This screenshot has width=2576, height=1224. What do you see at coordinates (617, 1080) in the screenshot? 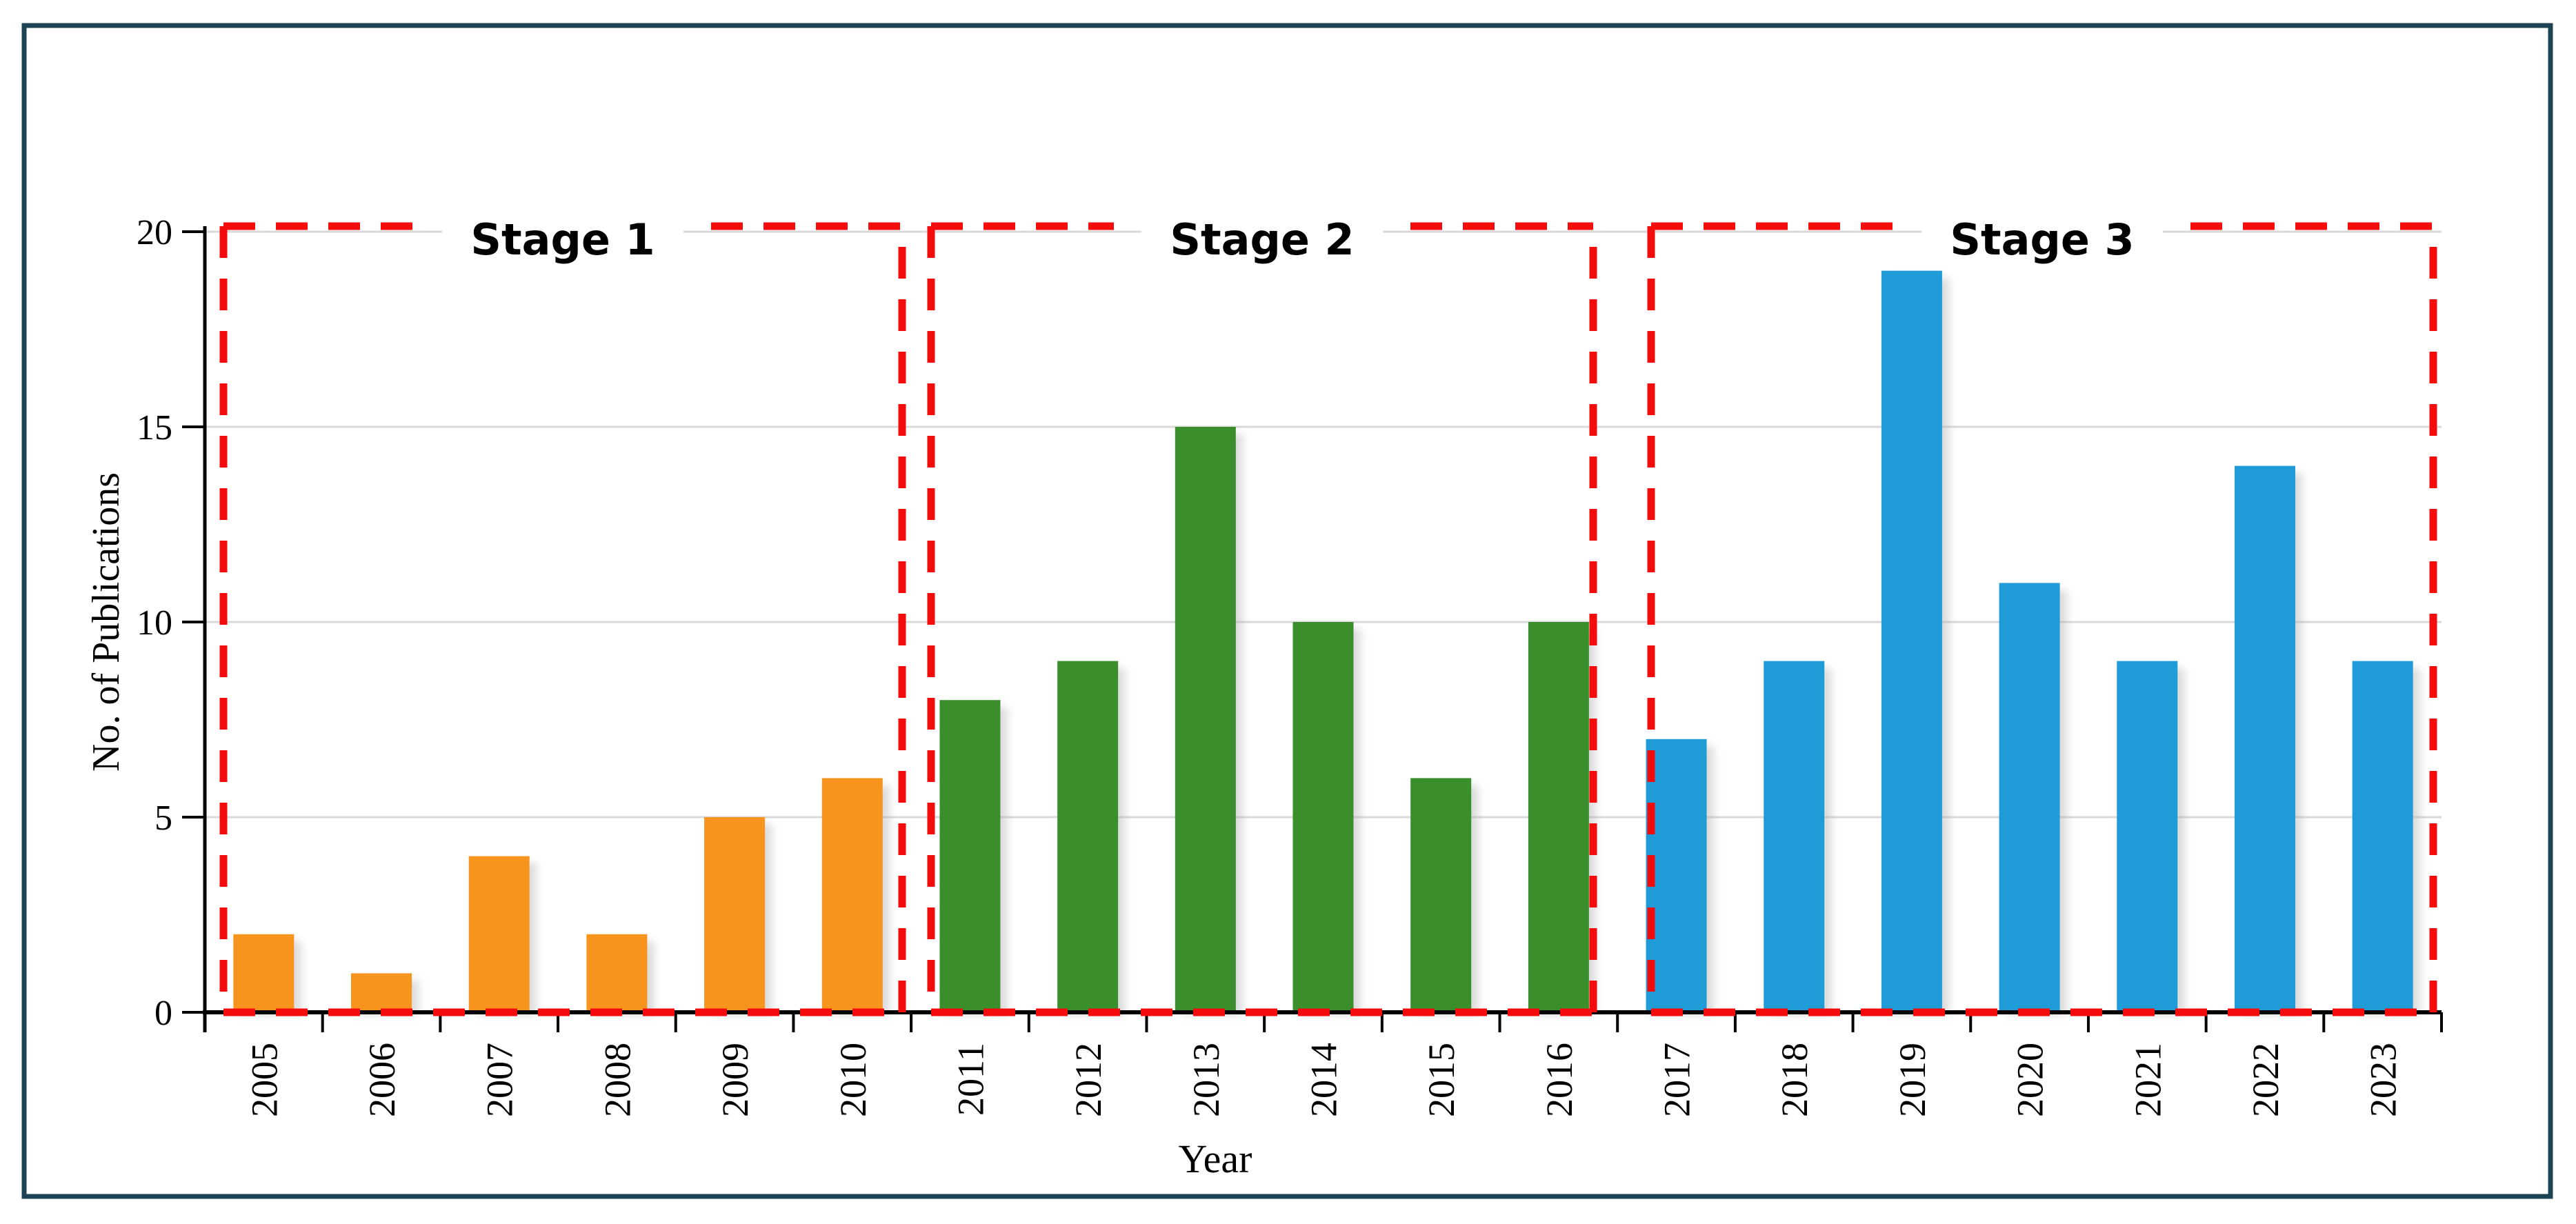
I see `x-tick-label-2008: 2008` at bounding box center [617, 1080].